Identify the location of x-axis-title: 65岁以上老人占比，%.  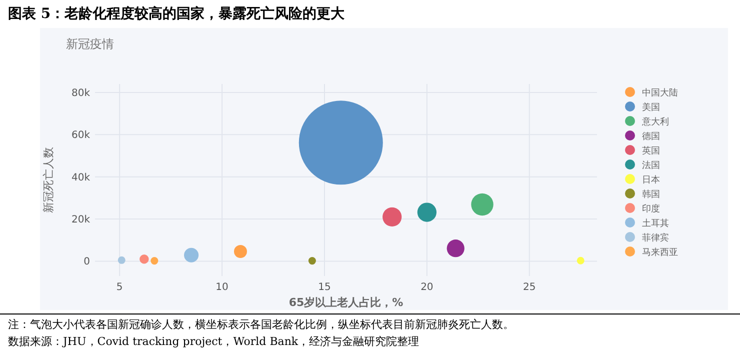
(346, 302).